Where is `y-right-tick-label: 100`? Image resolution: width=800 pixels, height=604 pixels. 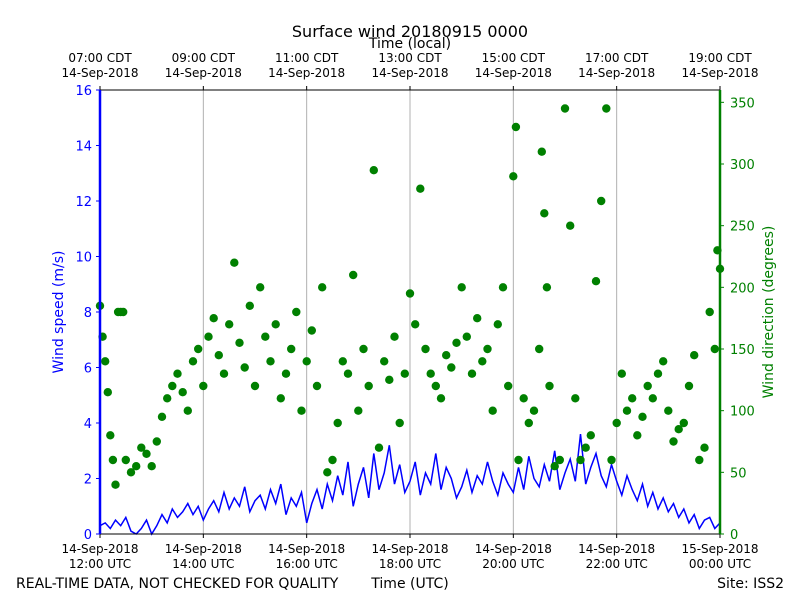 y-right-tick-label: 100 is located at coordinates (742, 412).